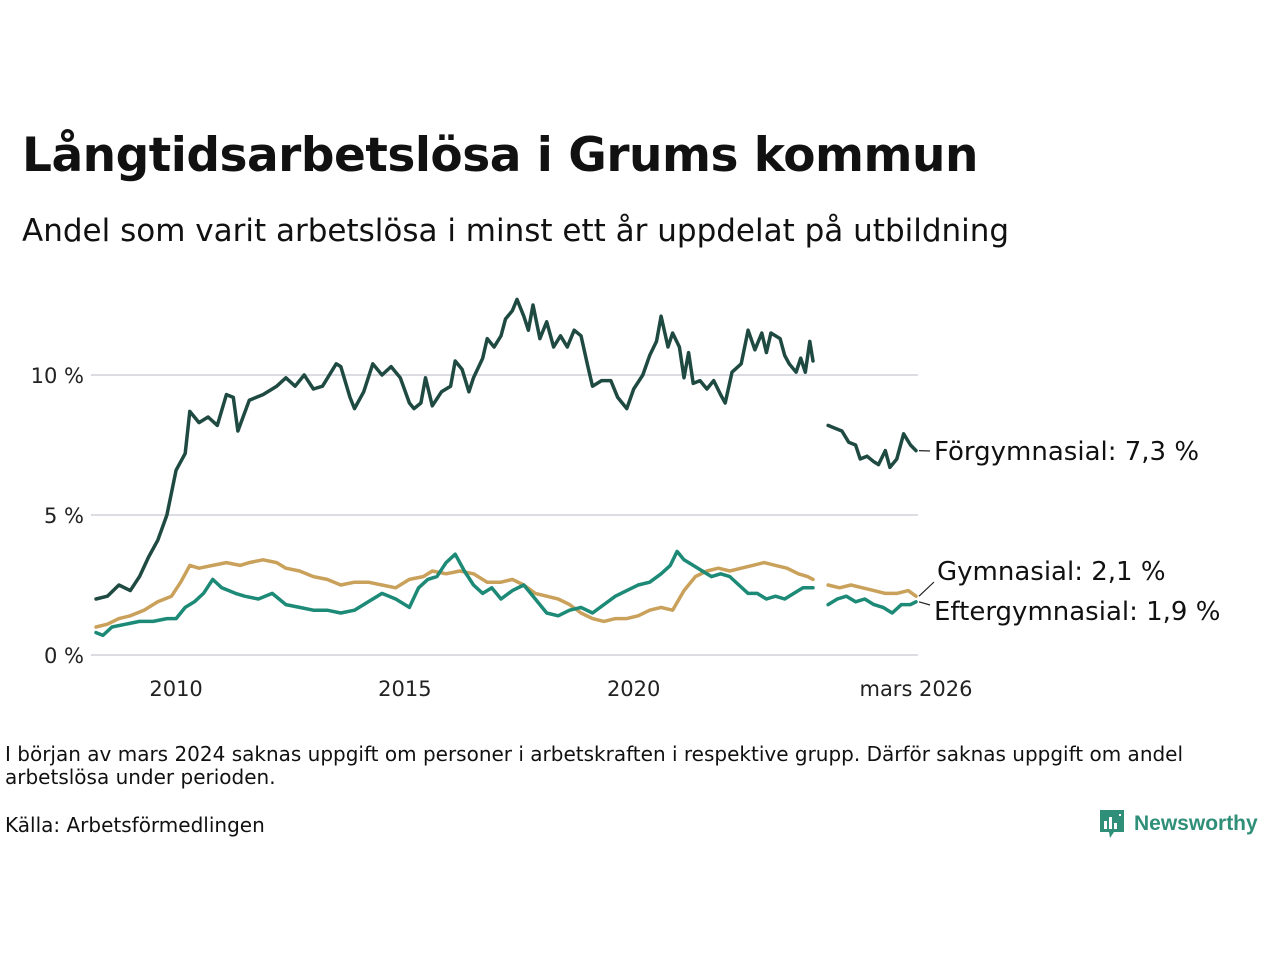  What do you see at coordinates (500, 155) in the screenshot?
I see `chart-title: Långtidsarbetslösa i Grums kommun` at bounding box center [500, 155].